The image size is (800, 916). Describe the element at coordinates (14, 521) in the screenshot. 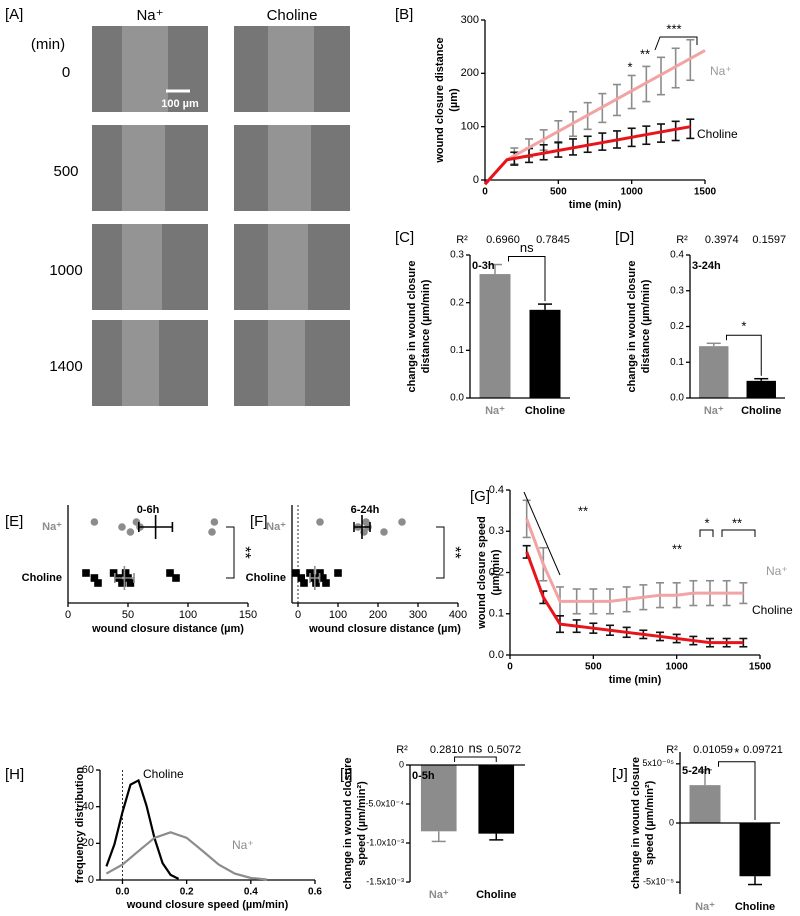

I see `panel-label: [E]` at that location.